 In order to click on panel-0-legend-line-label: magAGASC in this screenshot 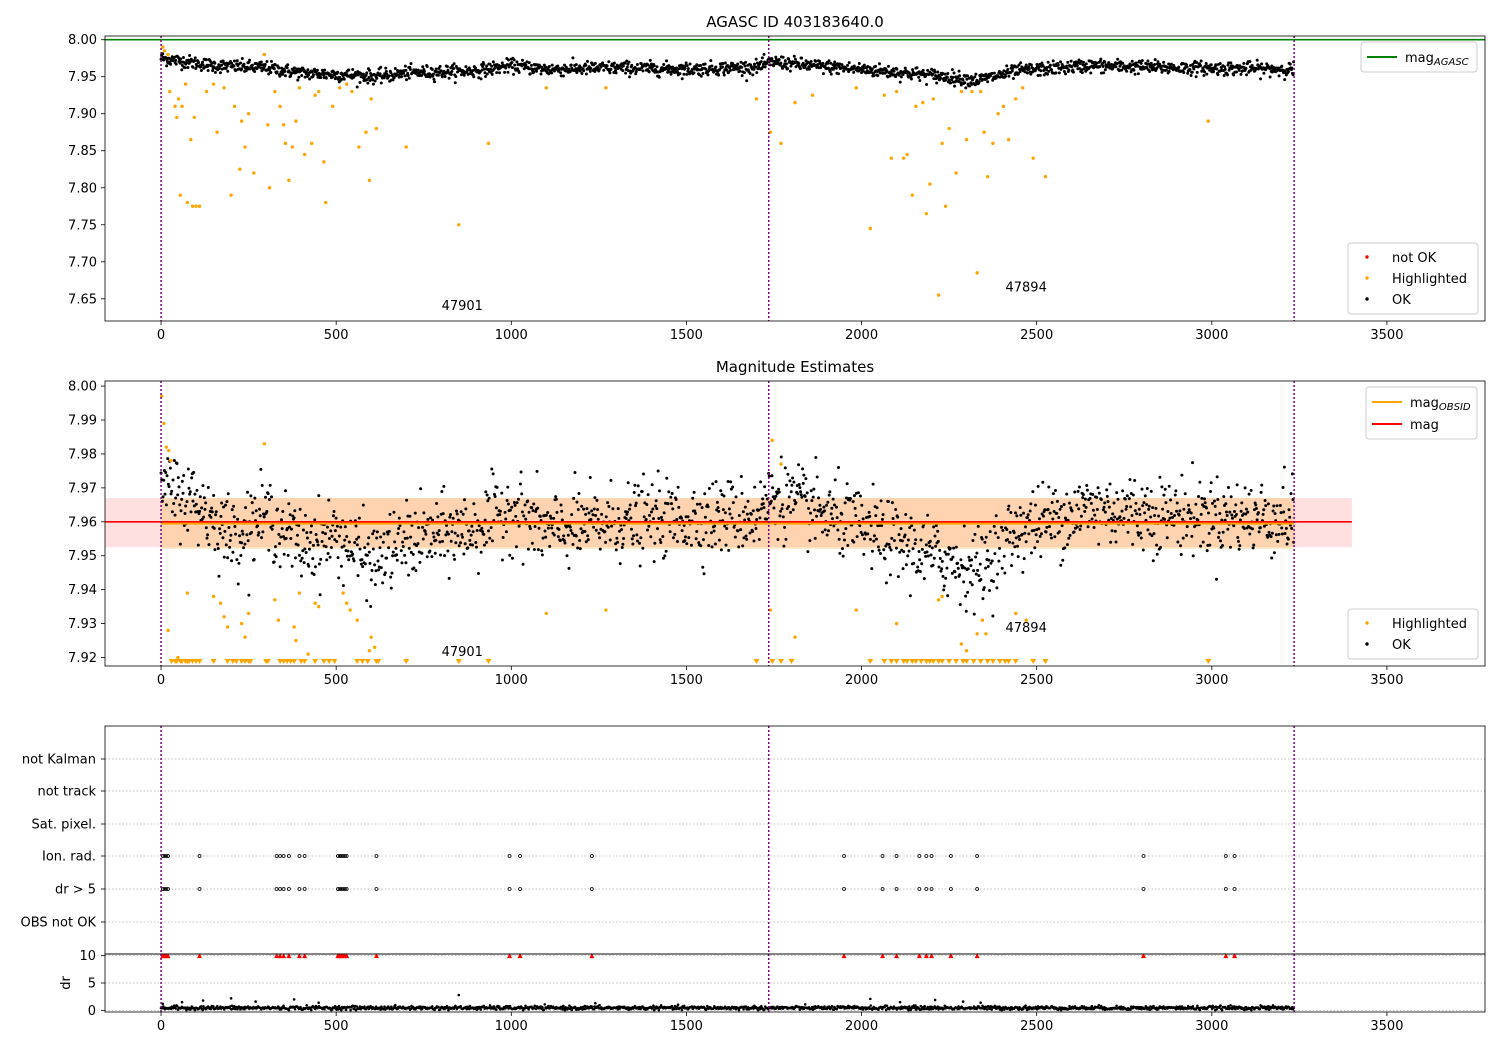, I will do `click(1437, 59)`.